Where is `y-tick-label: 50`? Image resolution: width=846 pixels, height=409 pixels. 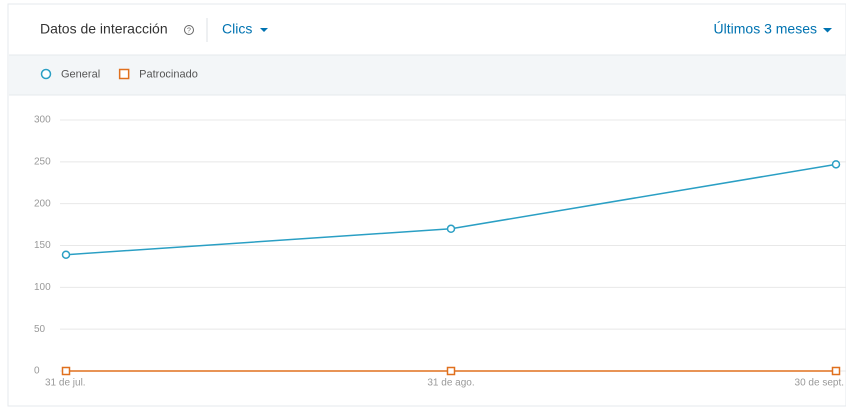
y-tick-label: 50 is located at coordinates (40, 329).